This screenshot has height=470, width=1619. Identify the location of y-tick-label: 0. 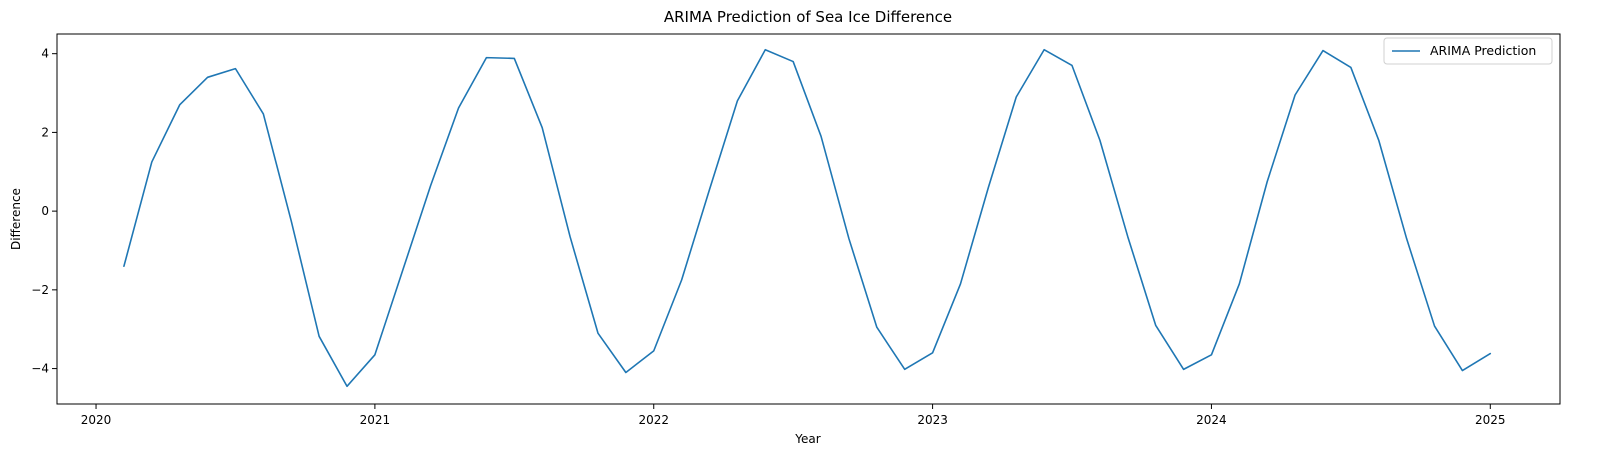
(45, 211).